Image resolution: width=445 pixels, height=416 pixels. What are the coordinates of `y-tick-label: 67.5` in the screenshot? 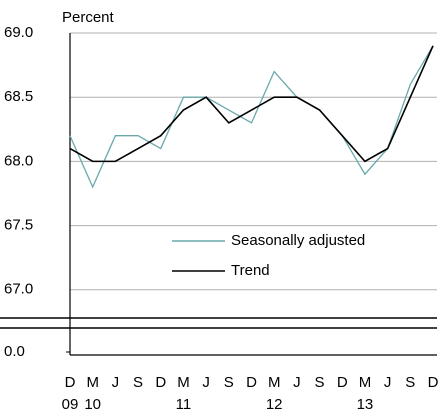 It's located at (18, 225).